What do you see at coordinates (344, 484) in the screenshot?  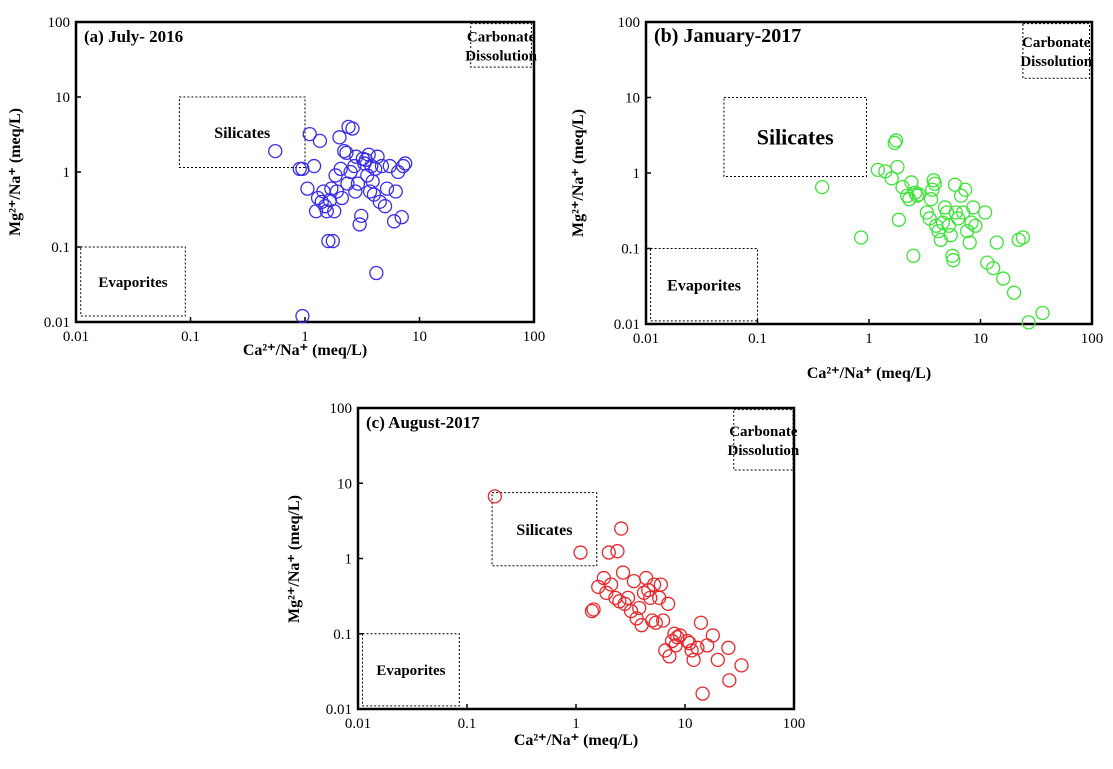 I see `y-tick-label: 10` at bounding box center [344, 484].